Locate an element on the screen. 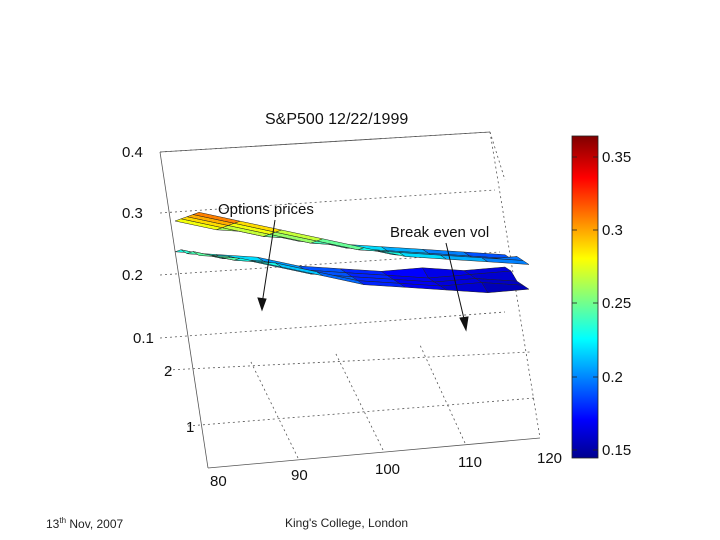 The height and width of the screenshot is (540, 720). colorbar is located at coordinates (585, 297).